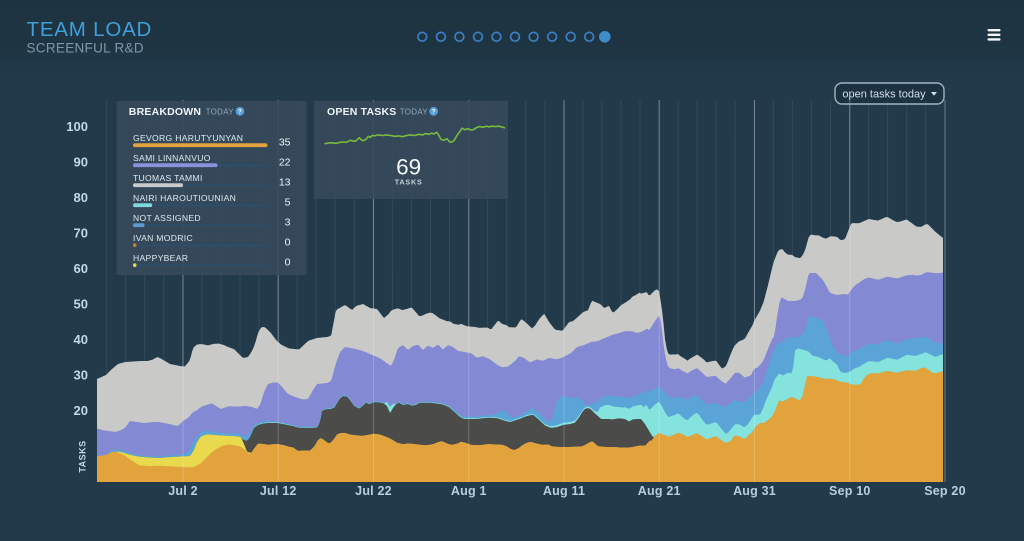 The width and height of the screenshot is (1024, 541). I want to click on svg-text: 3, so click(288, 223).